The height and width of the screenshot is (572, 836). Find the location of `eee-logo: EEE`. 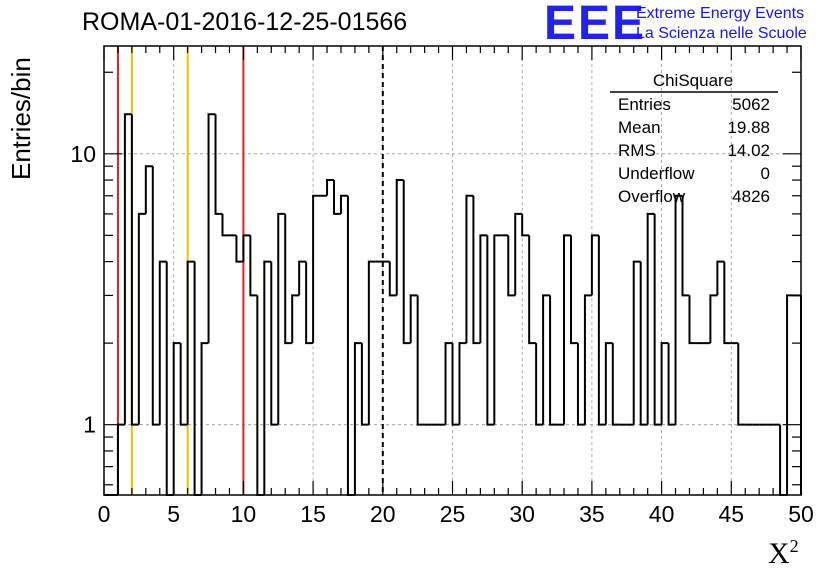

eee-logo: EEE is located at coordinates (595, 25).